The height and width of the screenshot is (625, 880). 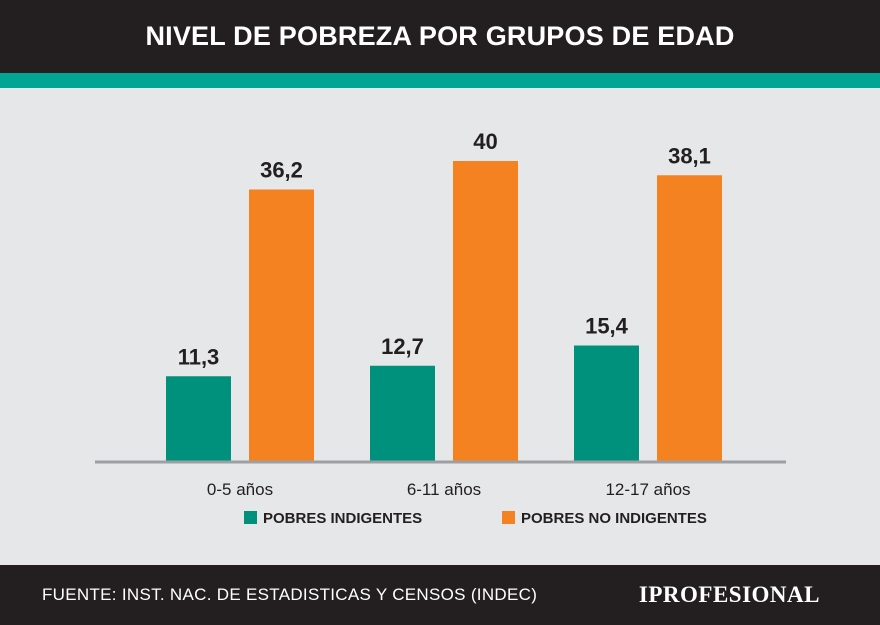 I want to click on data-label-no-indigentes-1: 40, so click(x=485, y=141).